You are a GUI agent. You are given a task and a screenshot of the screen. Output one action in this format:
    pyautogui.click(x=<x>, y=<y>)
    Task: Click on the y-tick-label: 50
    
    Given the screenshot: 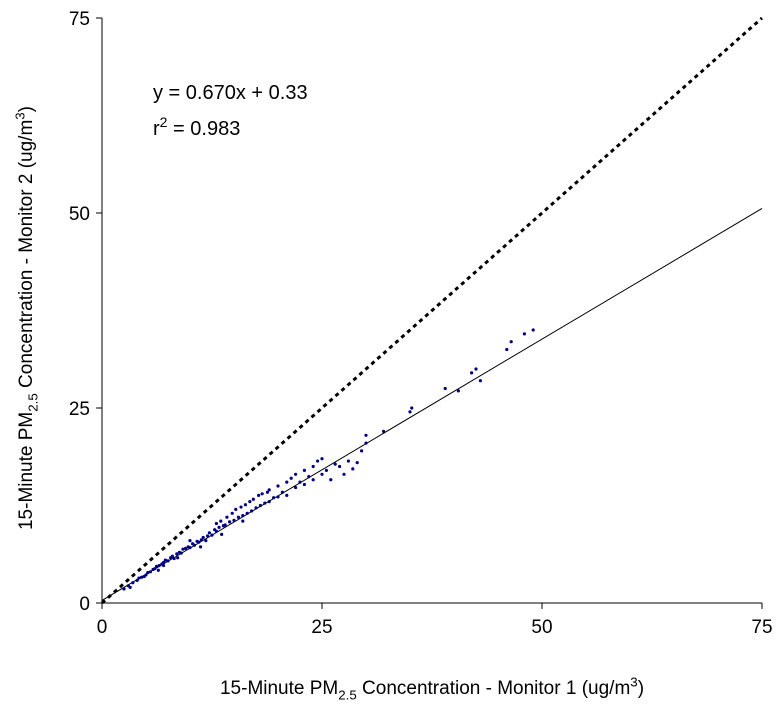 What is the action you would take?
    pyautogui.click(x=79, y=214)
    